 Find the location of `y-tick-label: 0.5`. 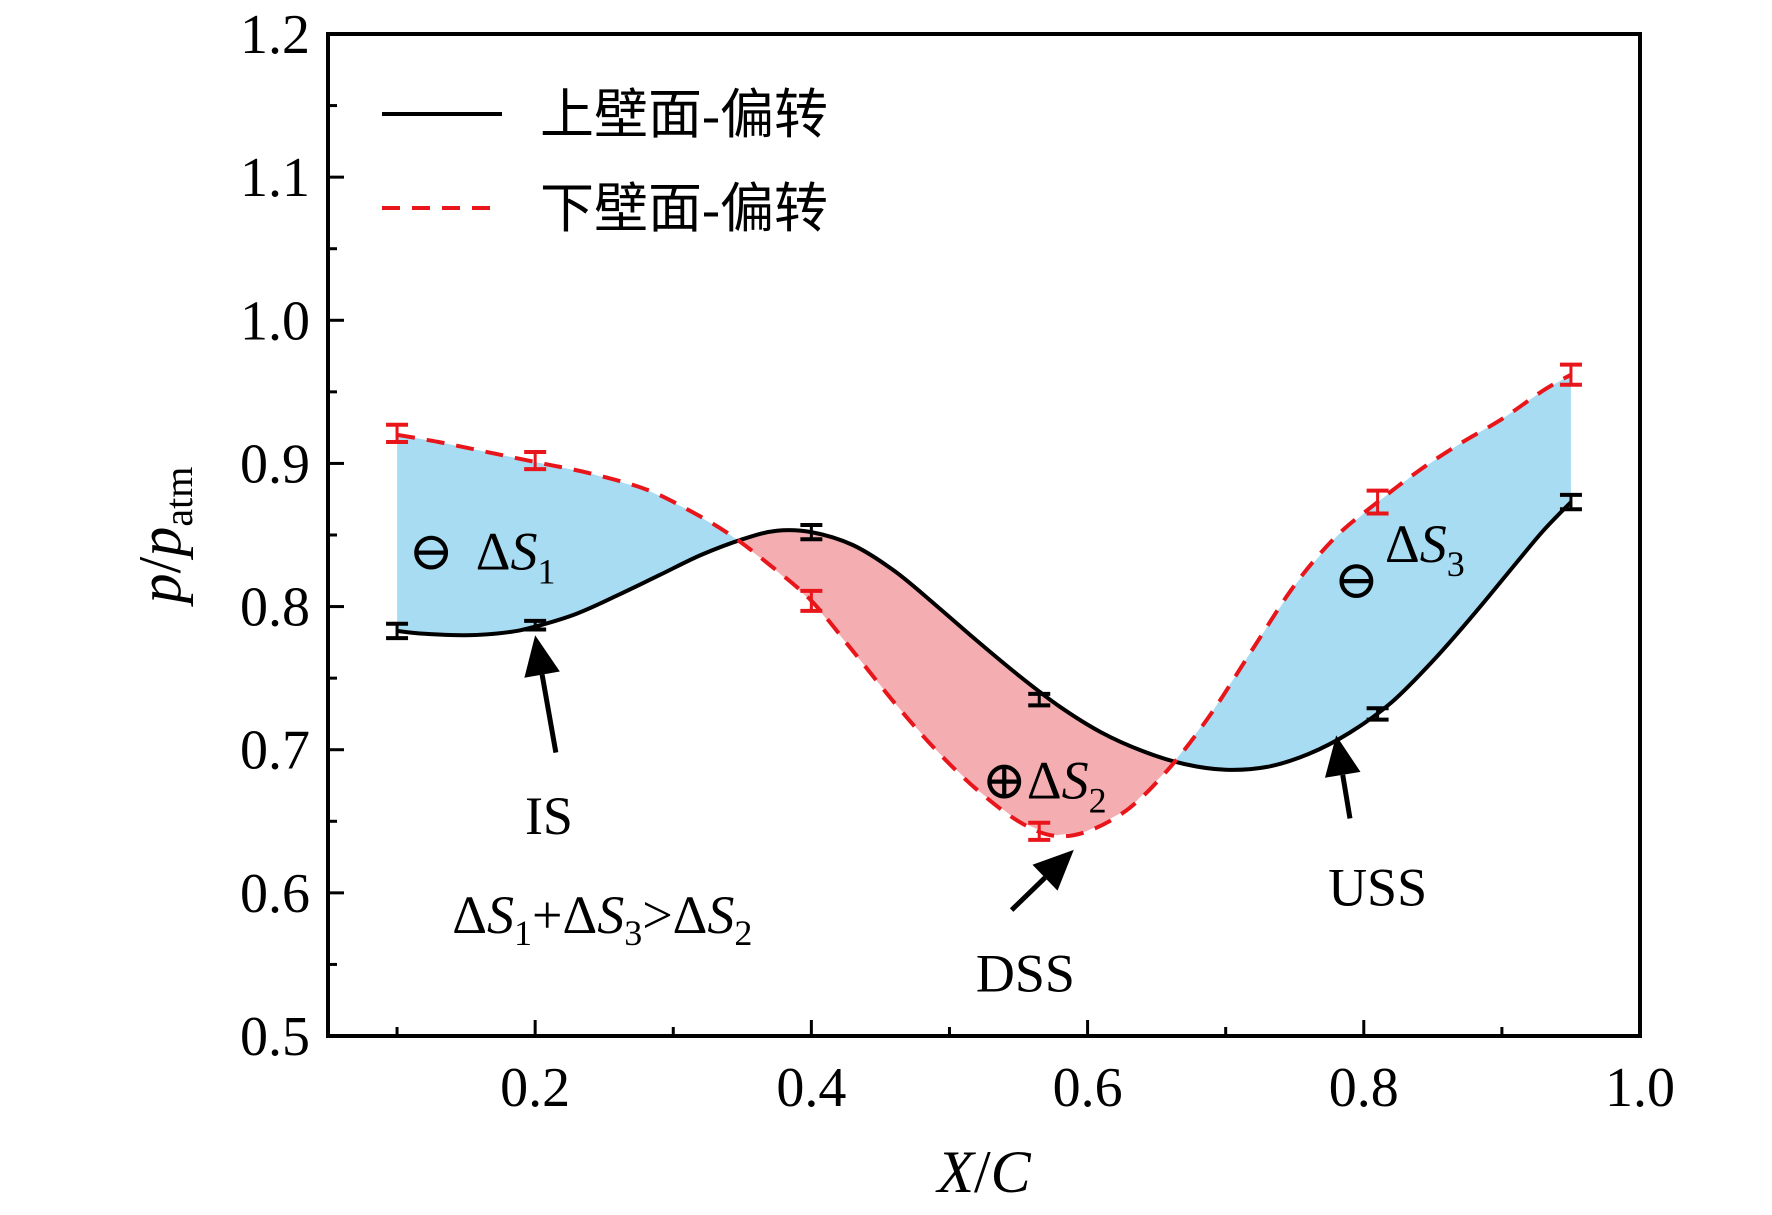

y-tick-label: 0.5 is located at coordinates (275, 1037).